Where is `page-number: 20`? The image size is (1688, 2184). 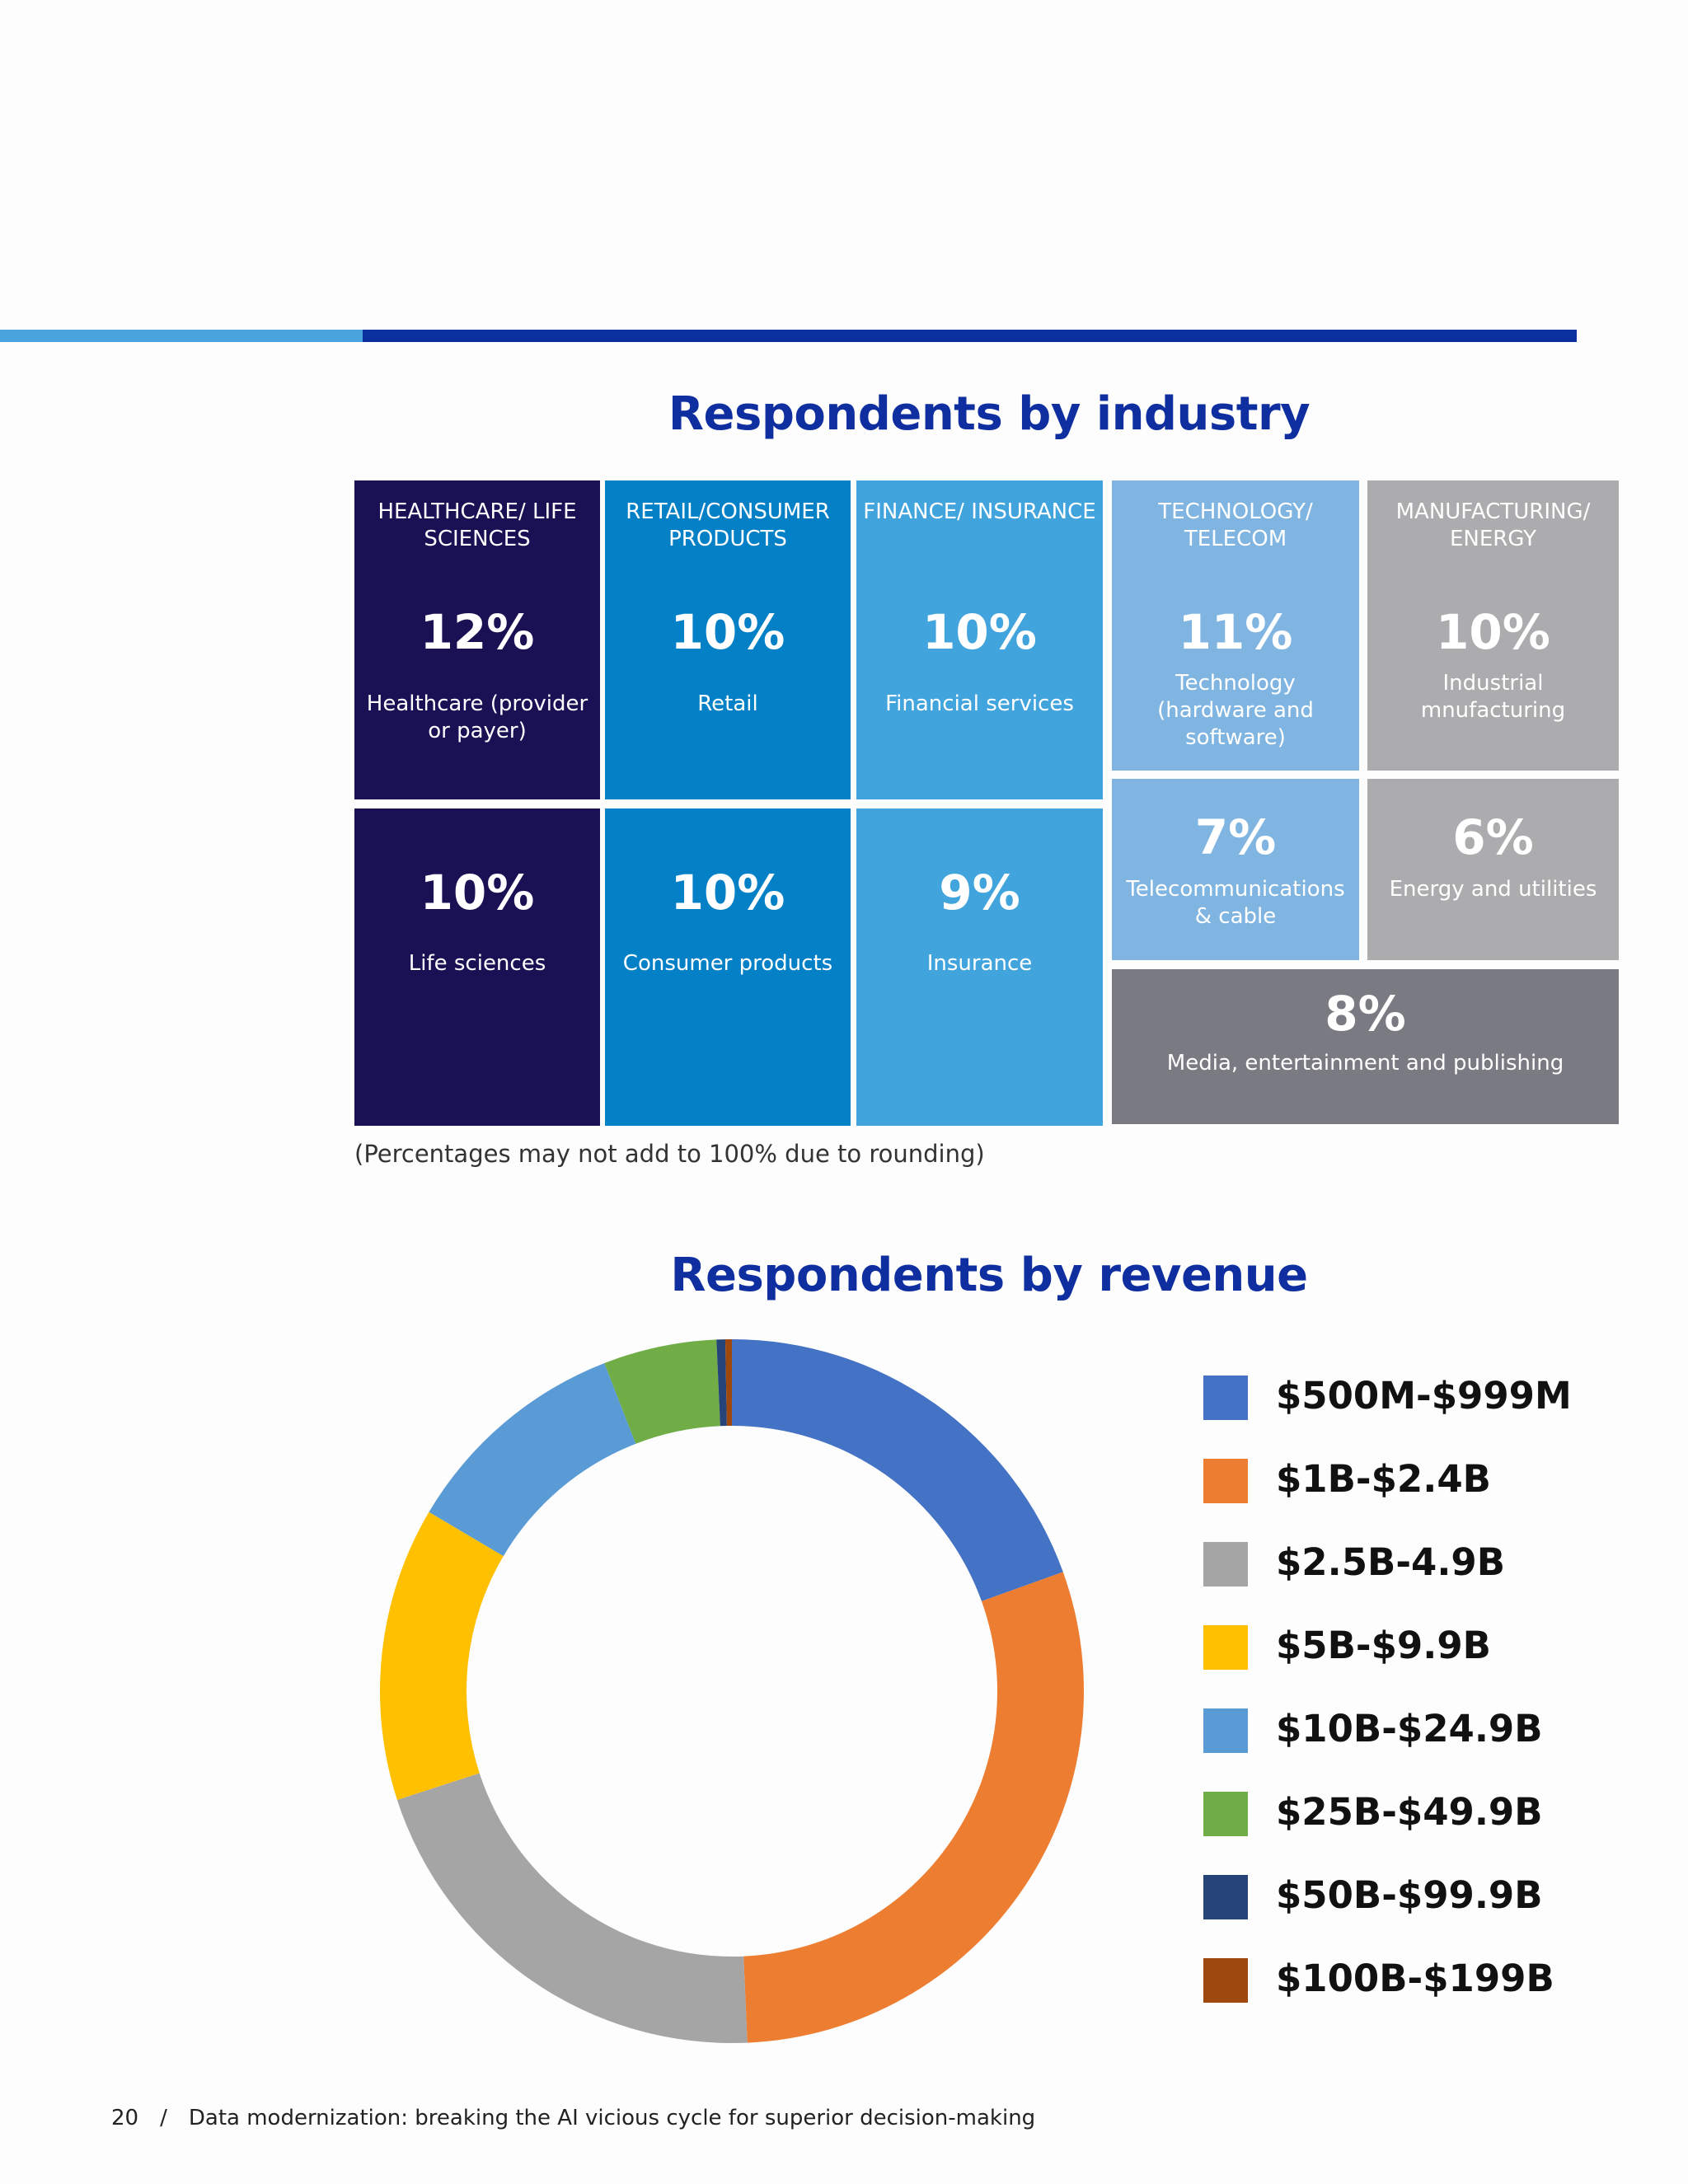 page-number: 20 is located at coordinates (125, 2118).